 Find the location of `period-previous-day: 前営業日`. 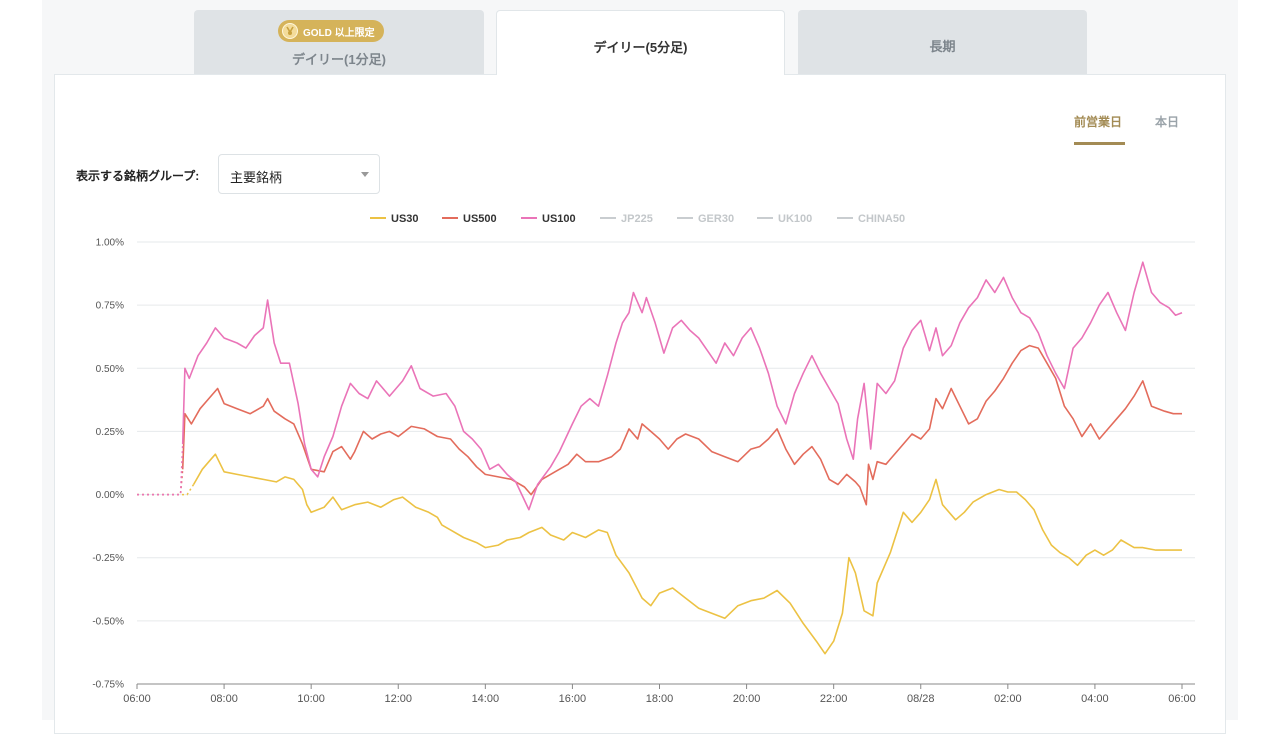

period-previous-day: 前営業日 is located at coordinates (1098, 122).